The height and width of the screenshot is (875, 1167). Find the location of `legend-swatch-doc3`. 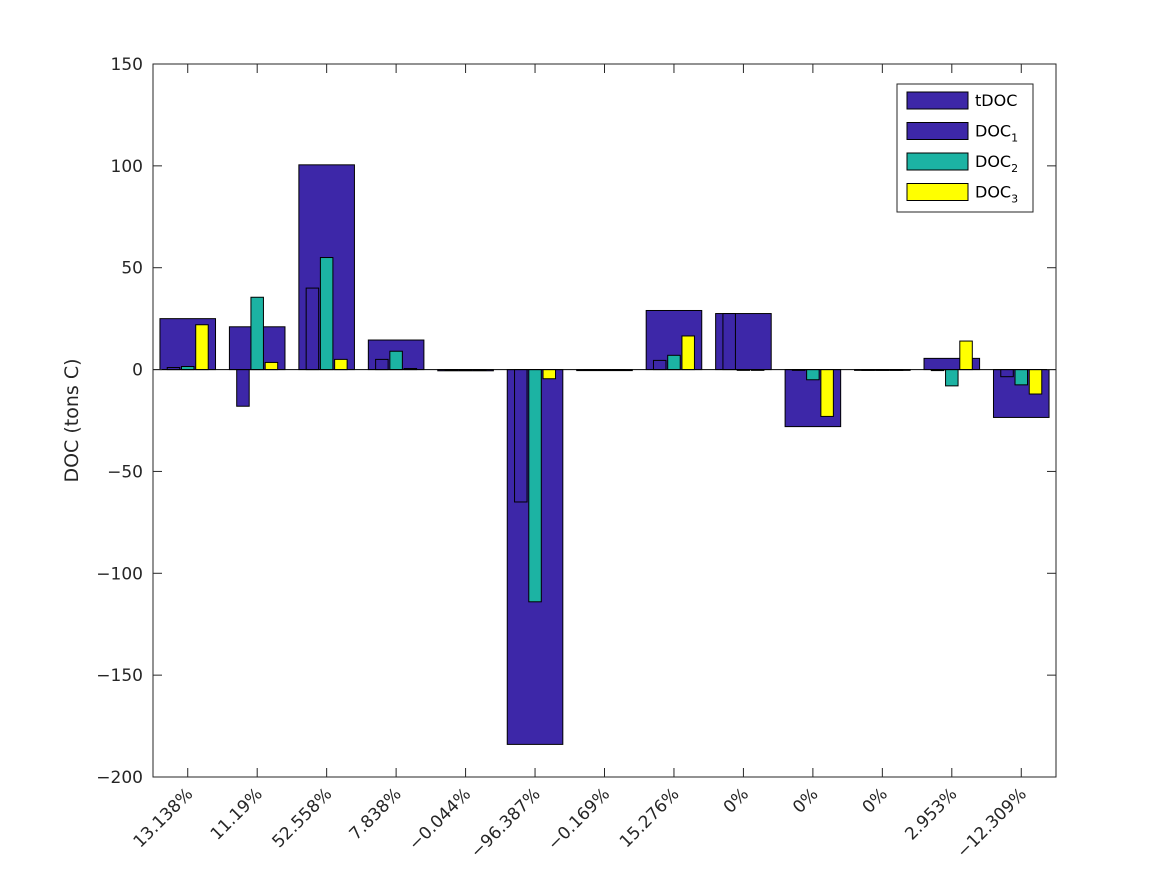

legend-swatch-doc3 is located at coordinates (937, 192).